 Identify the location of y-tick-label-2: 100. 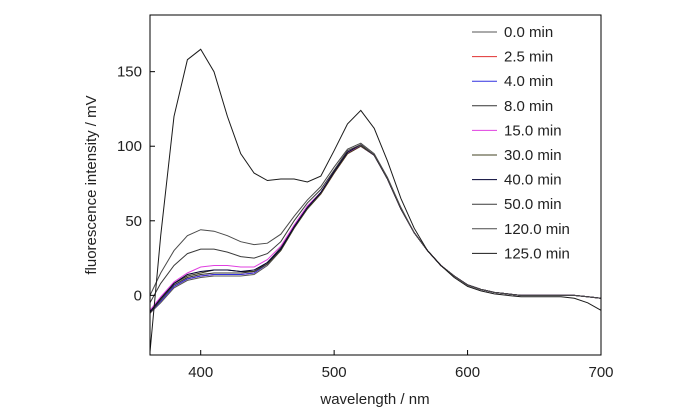
(129, 146).